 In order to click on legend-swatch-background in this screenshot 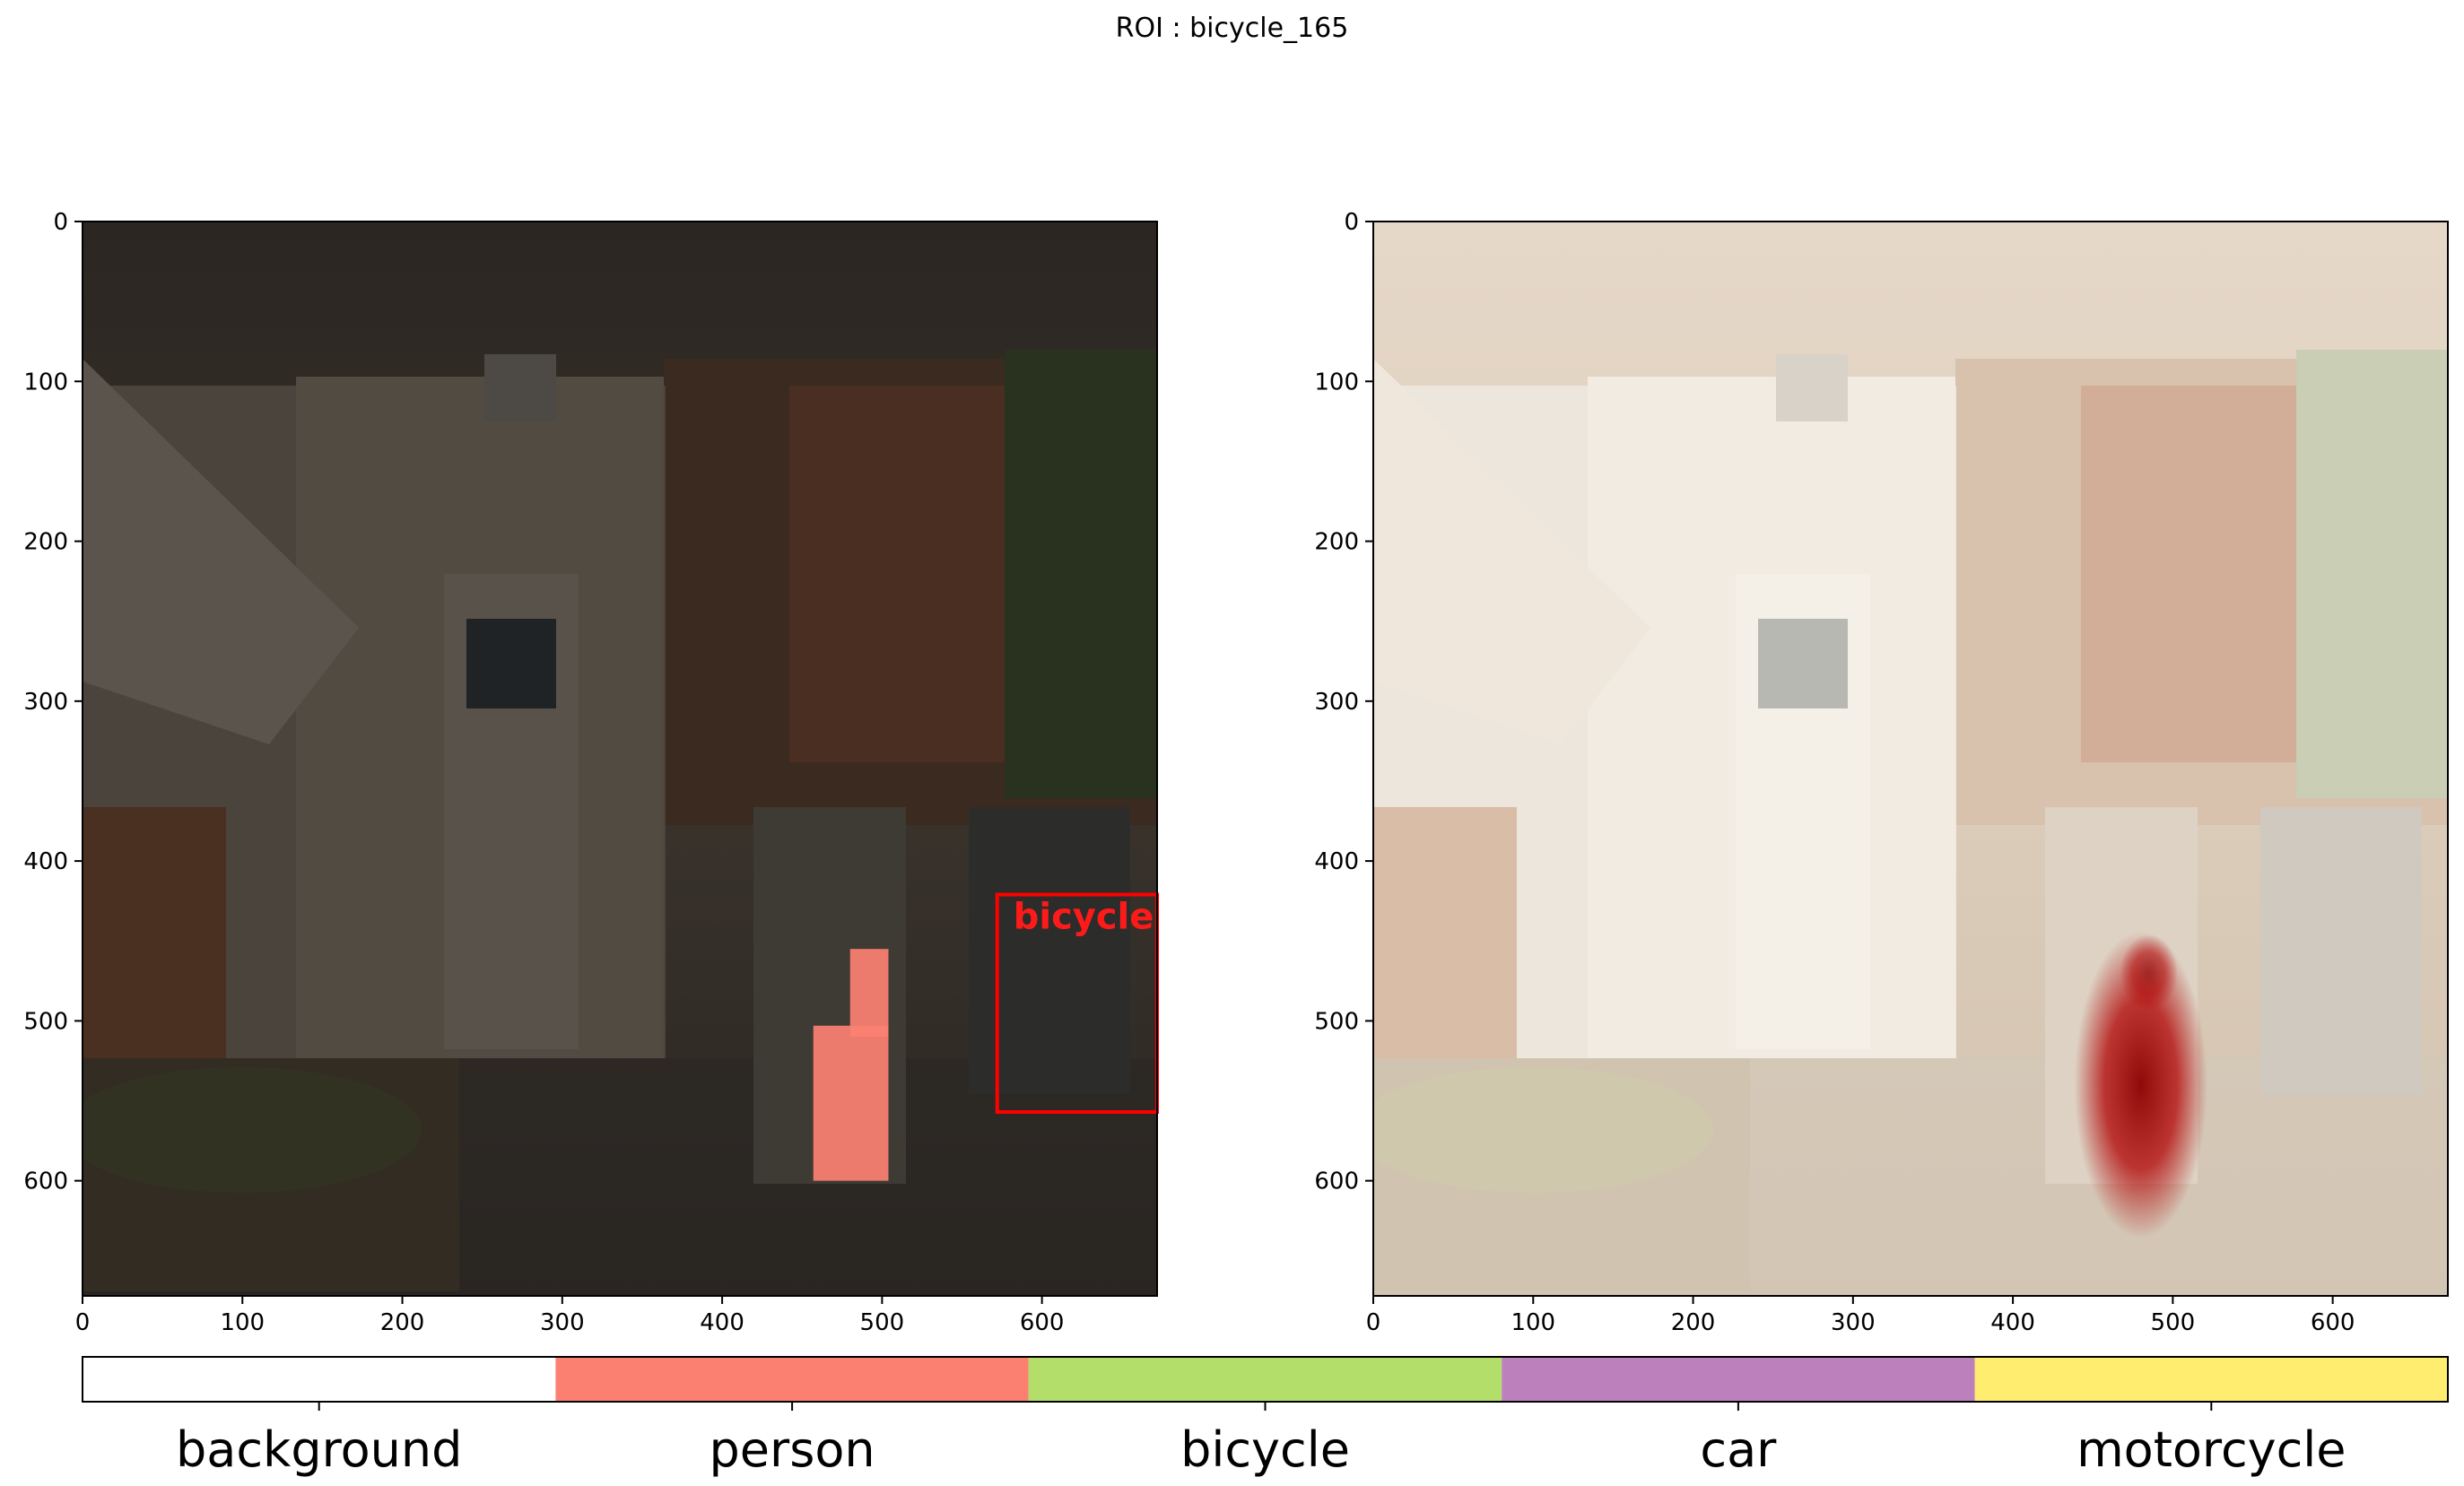, I will do `click(319, 1379)`.